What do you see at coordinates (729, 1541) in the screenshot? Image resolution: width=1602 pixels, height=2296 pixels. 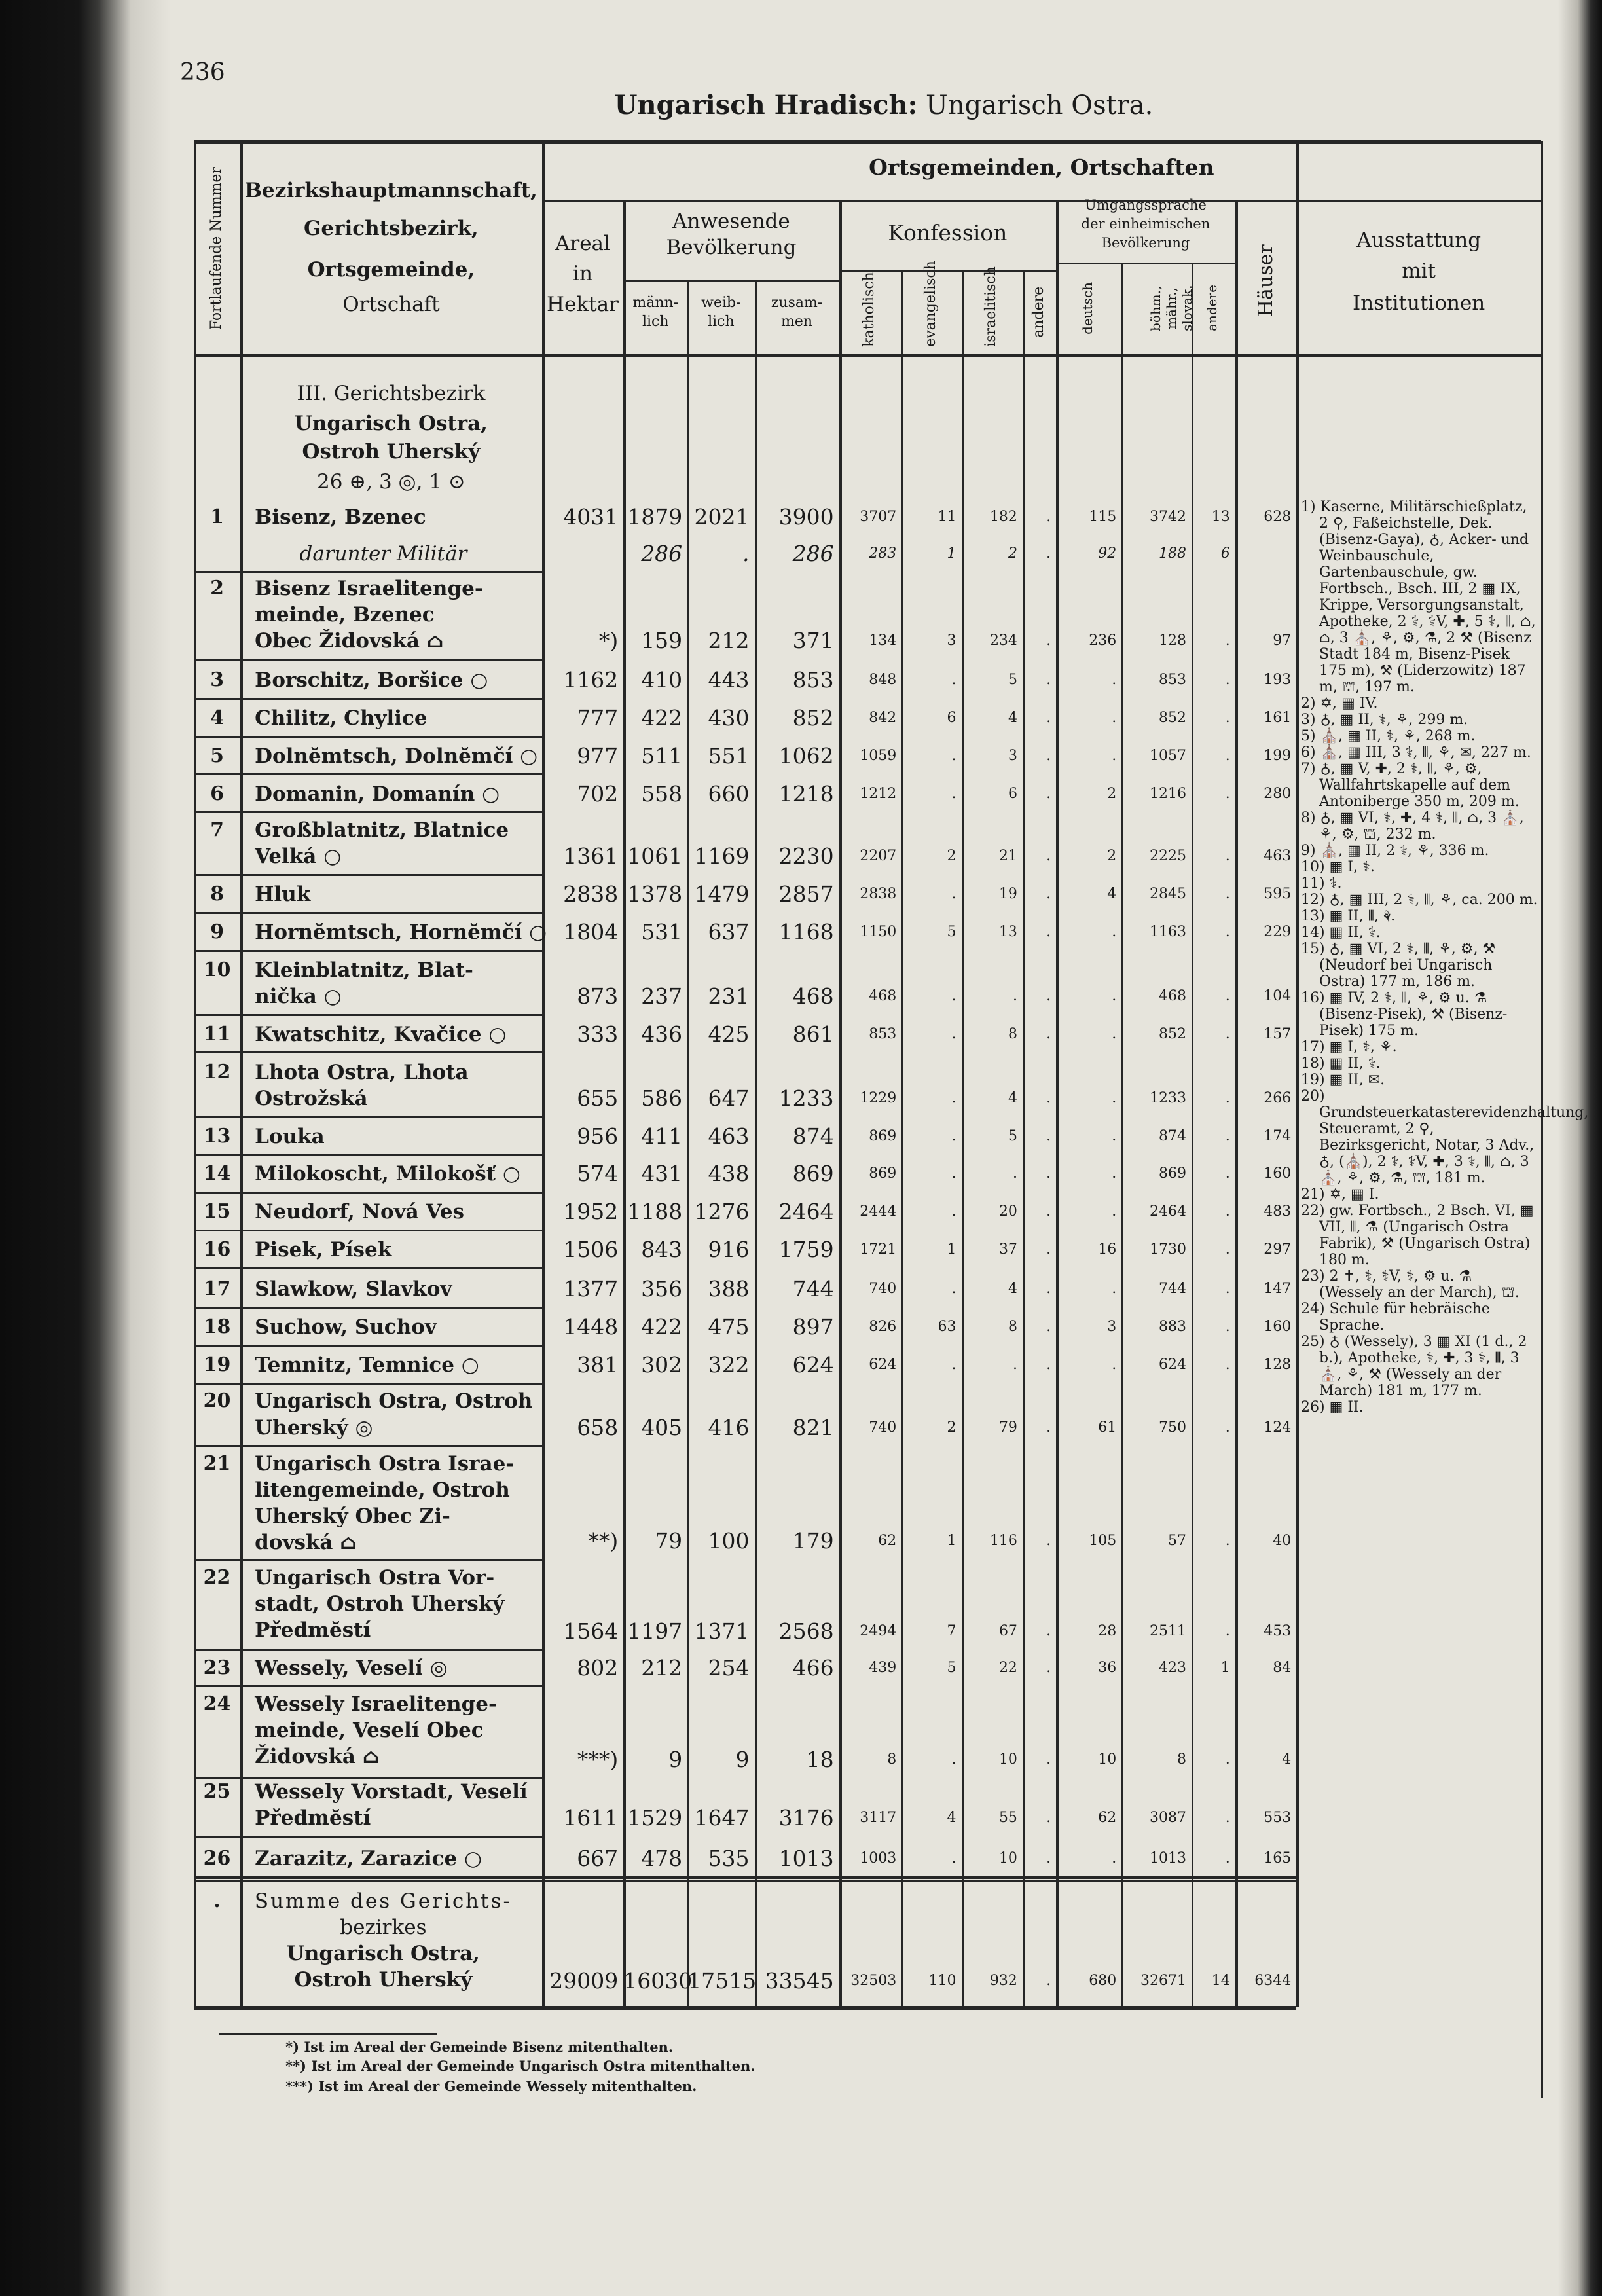 I see `cell-value: 100` at bounding box center [729, 1541].